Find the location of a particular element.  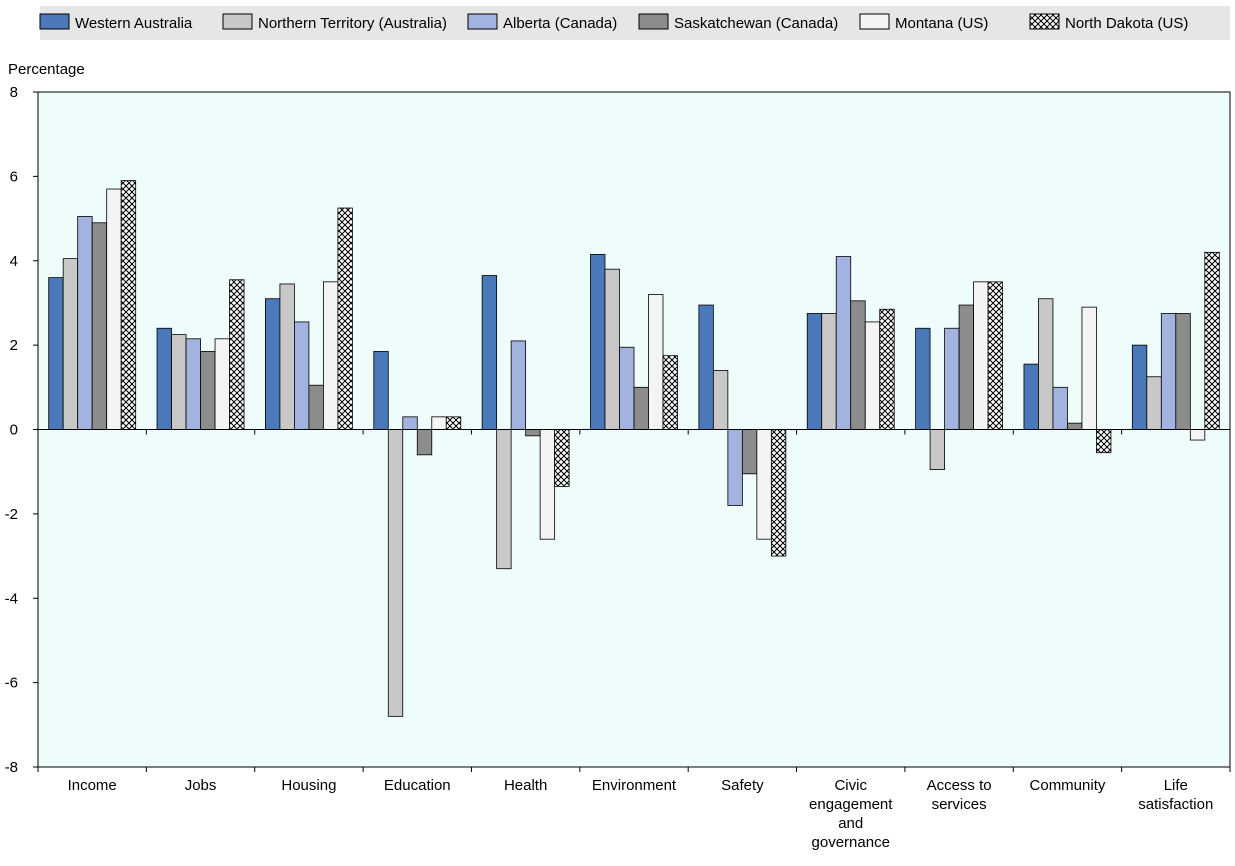

category-label: services is located at coordinates (959, 804).